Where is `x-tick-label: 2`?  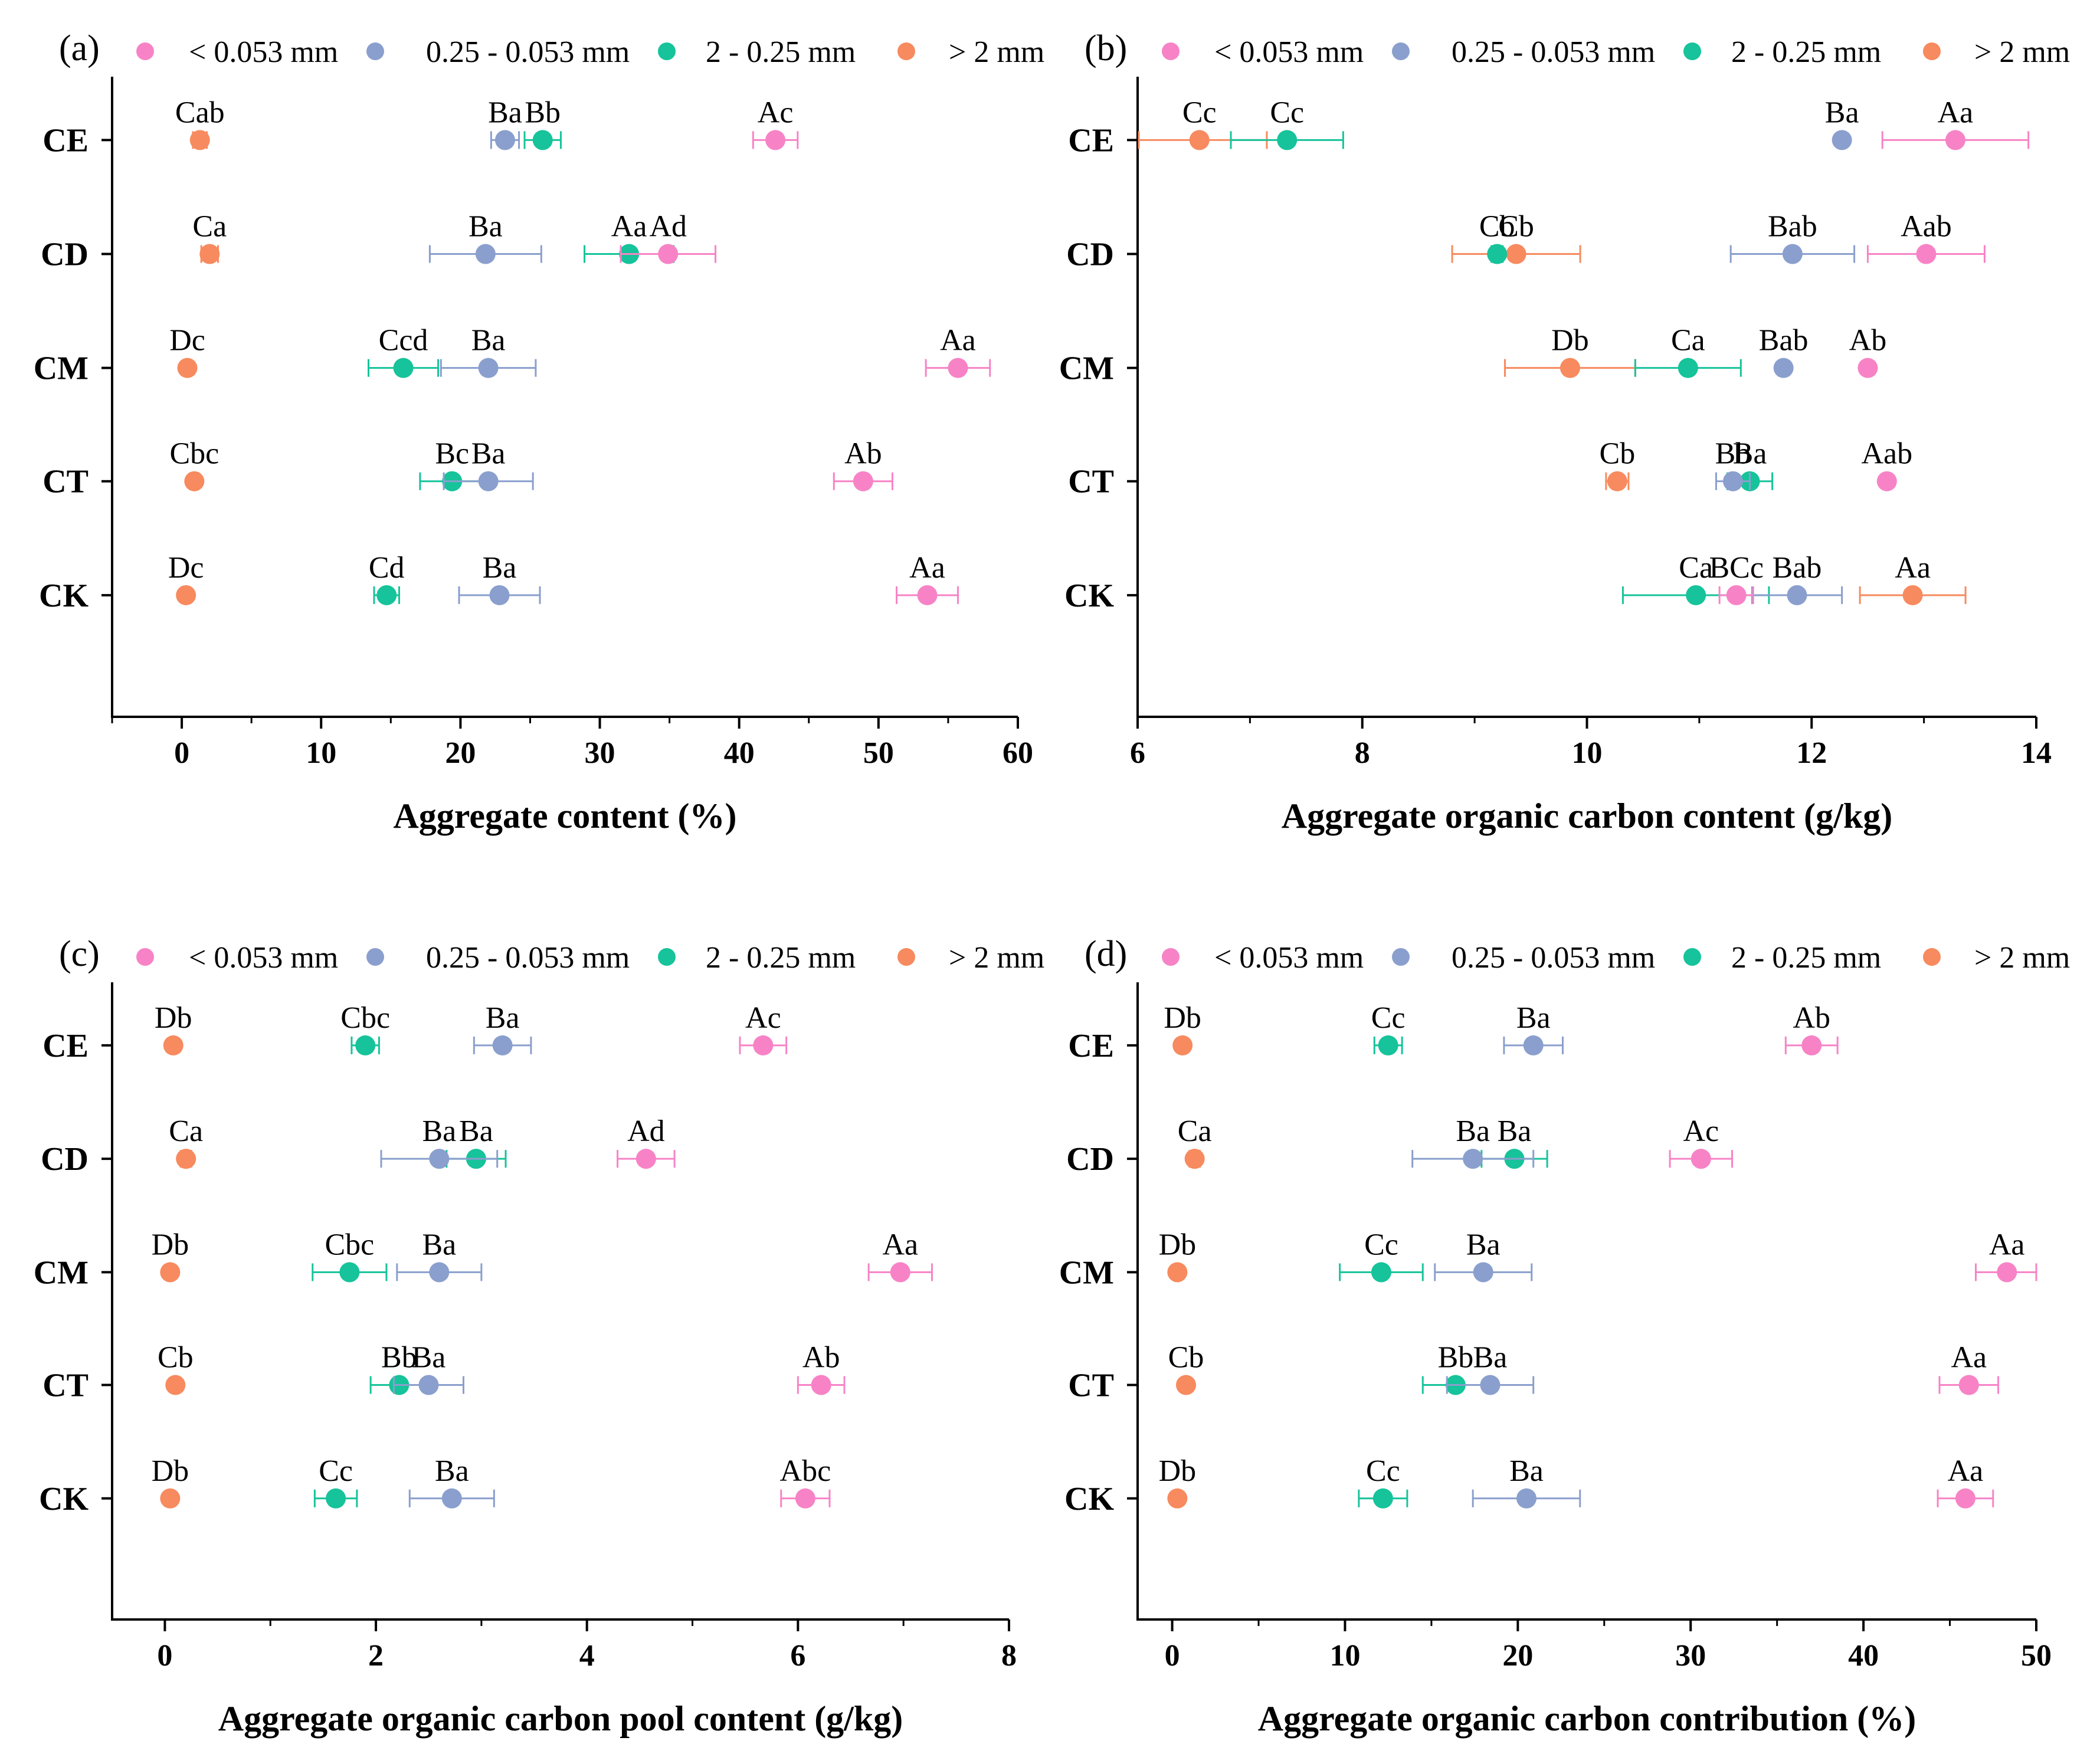
x-tick-label: 2 is located at coordinates (376, 1656).